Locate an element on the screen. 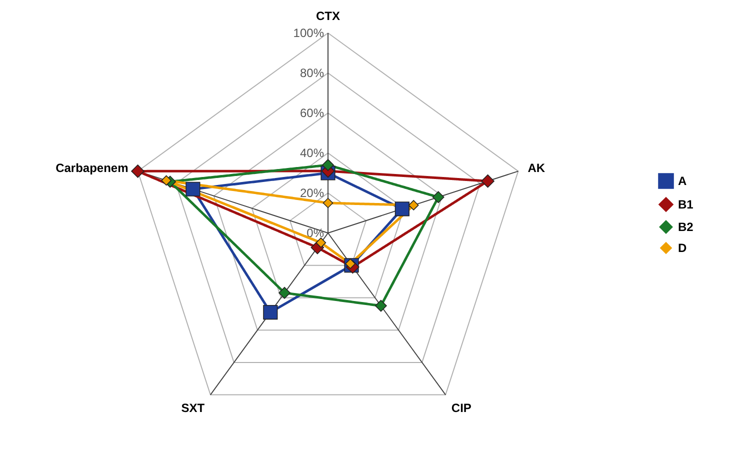 Image resolution: width=753 pixels, height=470 pixels. y-tick-label: 0% is located at coordinates (315, 233).